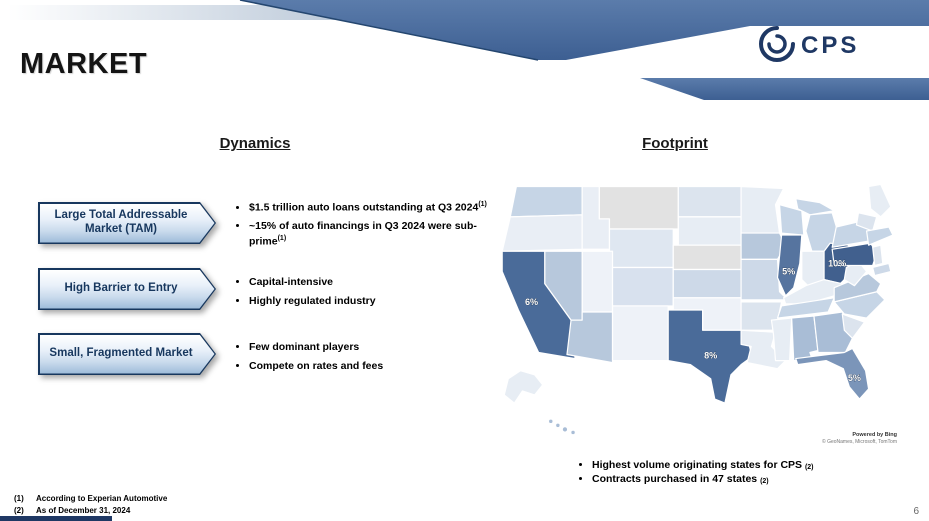  Describe the element at coordinates (373, 283) in the screenshot. I see `bullet-item: Capital-intensive` at that location.